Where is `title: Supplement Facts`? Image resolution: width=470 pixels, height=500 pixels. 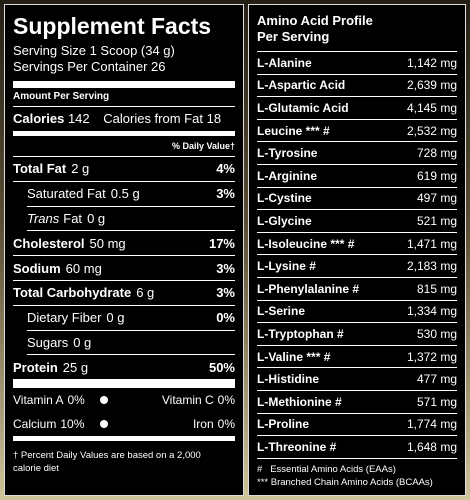 title: Supplement Facts is located at coordinates (112, 26).